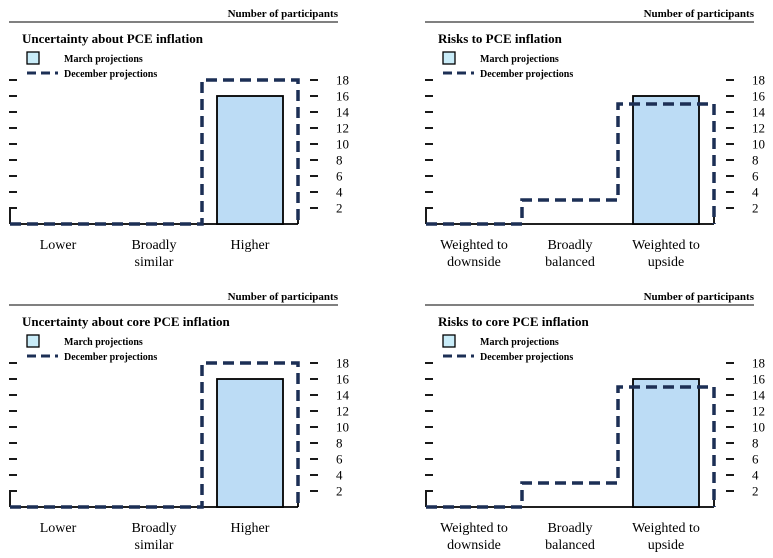 The height and width of the screenshot is (558, 773). What do you see at coordinates (500, 38) in the screenshot?
I see `chart-title: Risks to PCE inflation` at bounding box center [500, 38].